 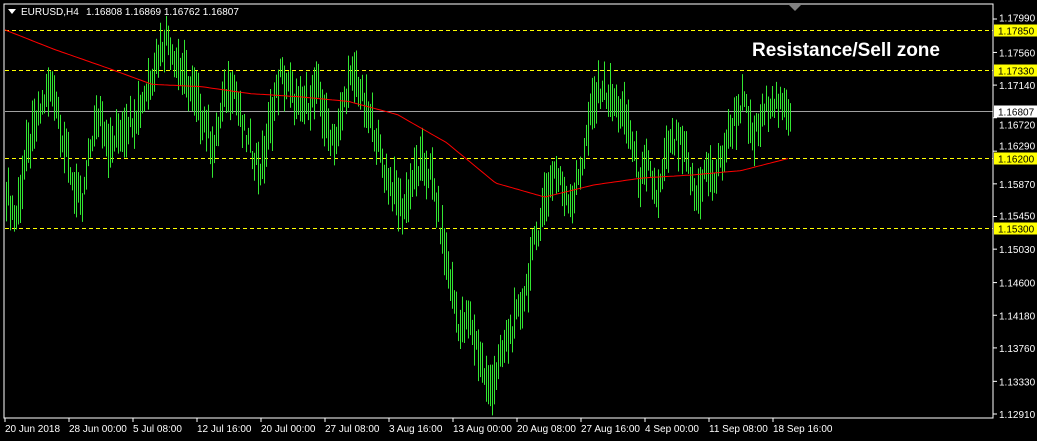 I want to click on time-tick-label: 13 Aug 00:00, so click(x=482, y=429).